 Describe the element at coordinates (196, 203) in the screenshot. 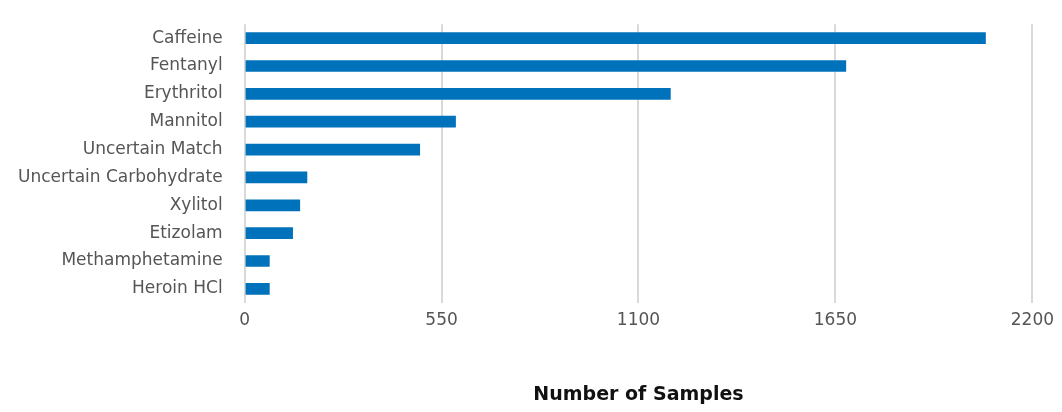

I see `y-tick-label: Xylitol` at that location.